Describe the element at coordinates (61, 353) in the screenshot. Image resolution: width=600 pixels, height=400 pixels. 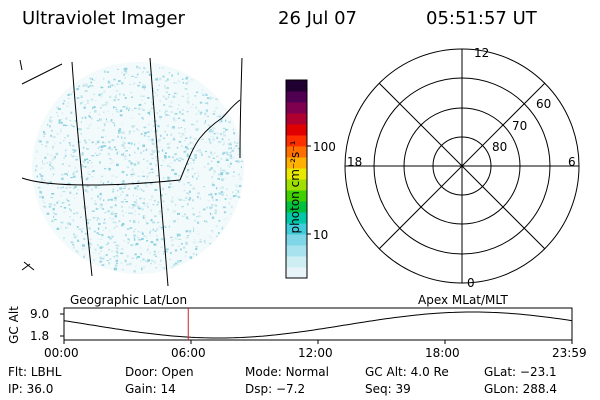
I see `orbit-xtick: 00:00` at that location.